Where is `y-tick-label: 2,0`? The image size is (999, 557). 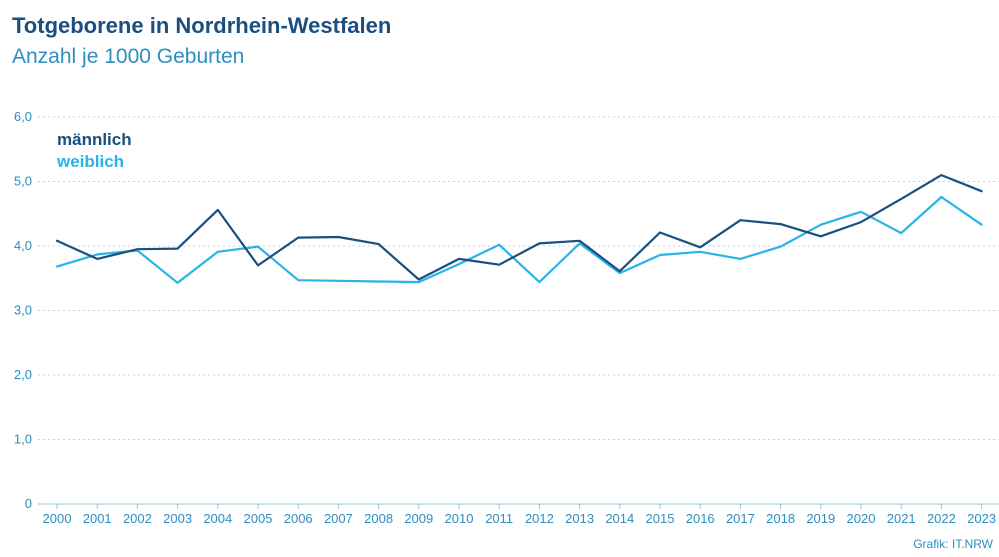
y-tick-label: 2,0 is located at coordinates (23, 374).